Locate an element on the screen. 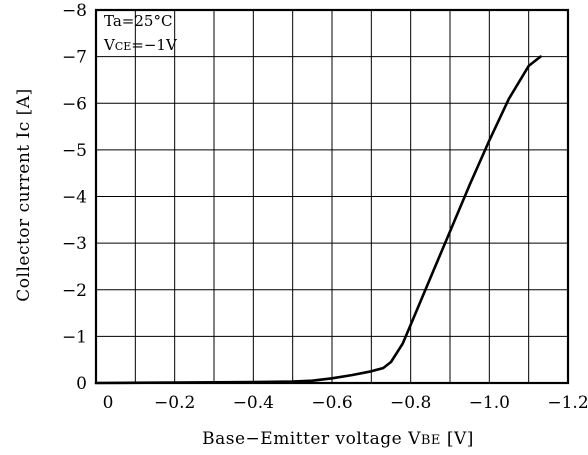  y-tick-label: −4 is located at coordinates (74, 198).